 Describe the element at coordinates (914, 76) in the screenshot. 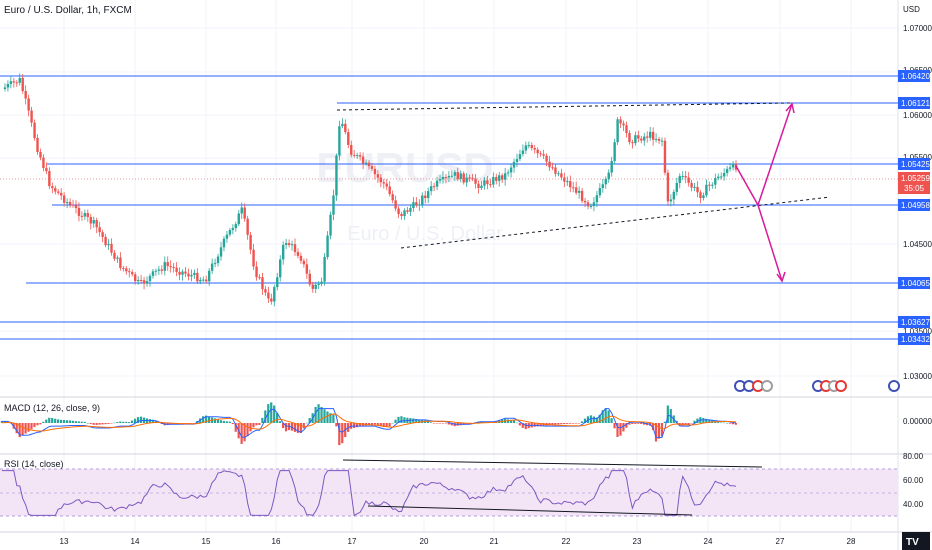

I see `price-tag: 1.06420` at that location.